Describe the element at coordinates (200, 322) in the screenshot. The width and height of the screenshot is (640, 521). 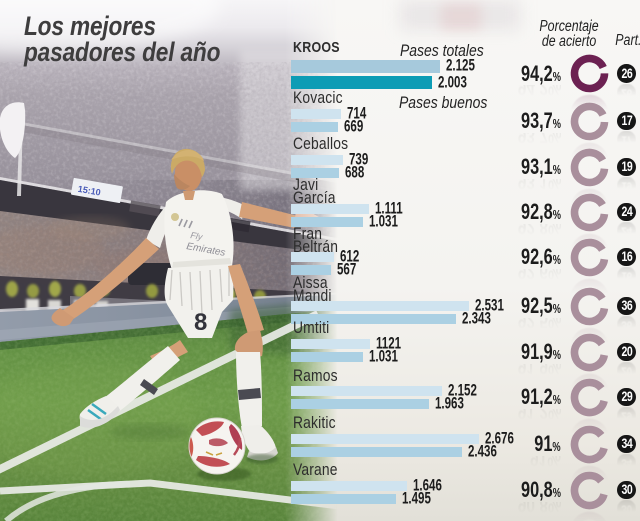
I see `svg-text: 8` at that location.